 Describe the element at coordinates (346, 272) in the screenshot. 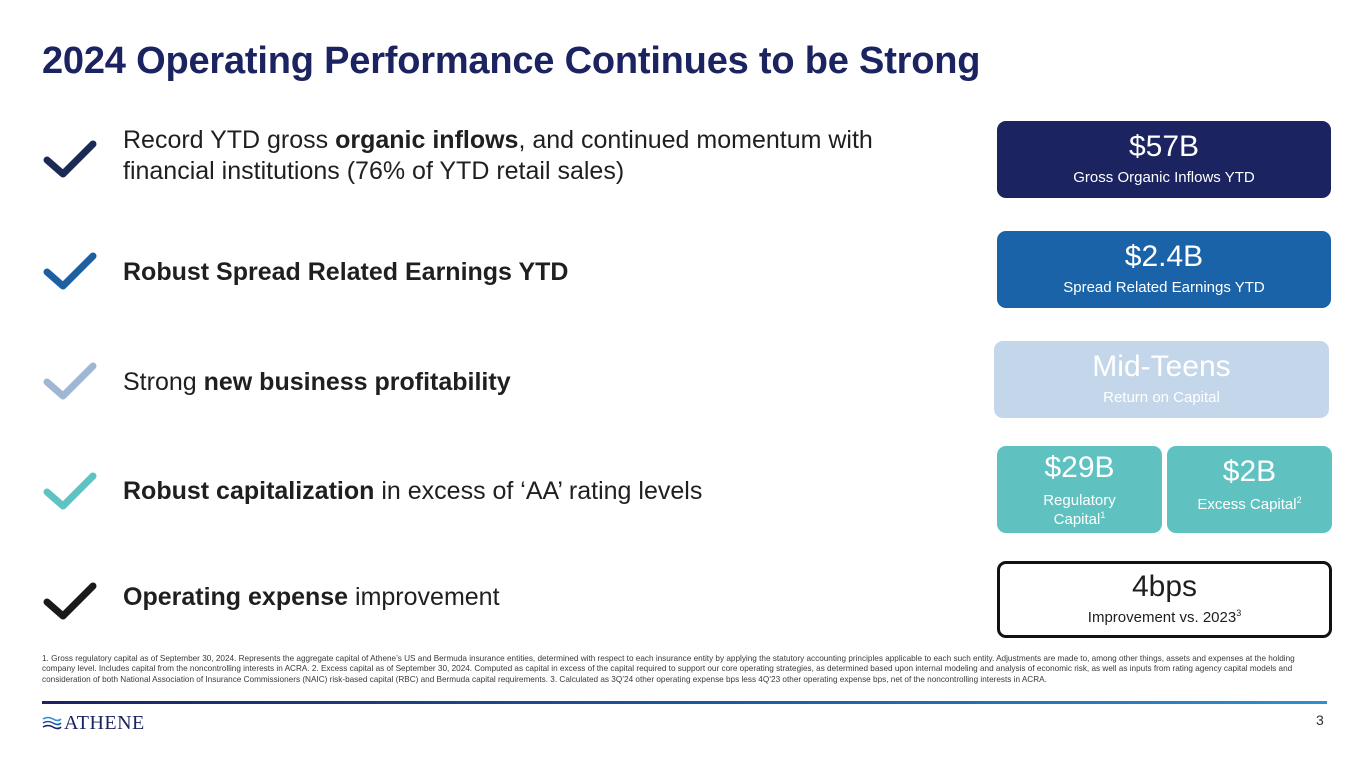

I see `bullet-spread-earnings: Robust Spread Related Earnings YTD` at that location.